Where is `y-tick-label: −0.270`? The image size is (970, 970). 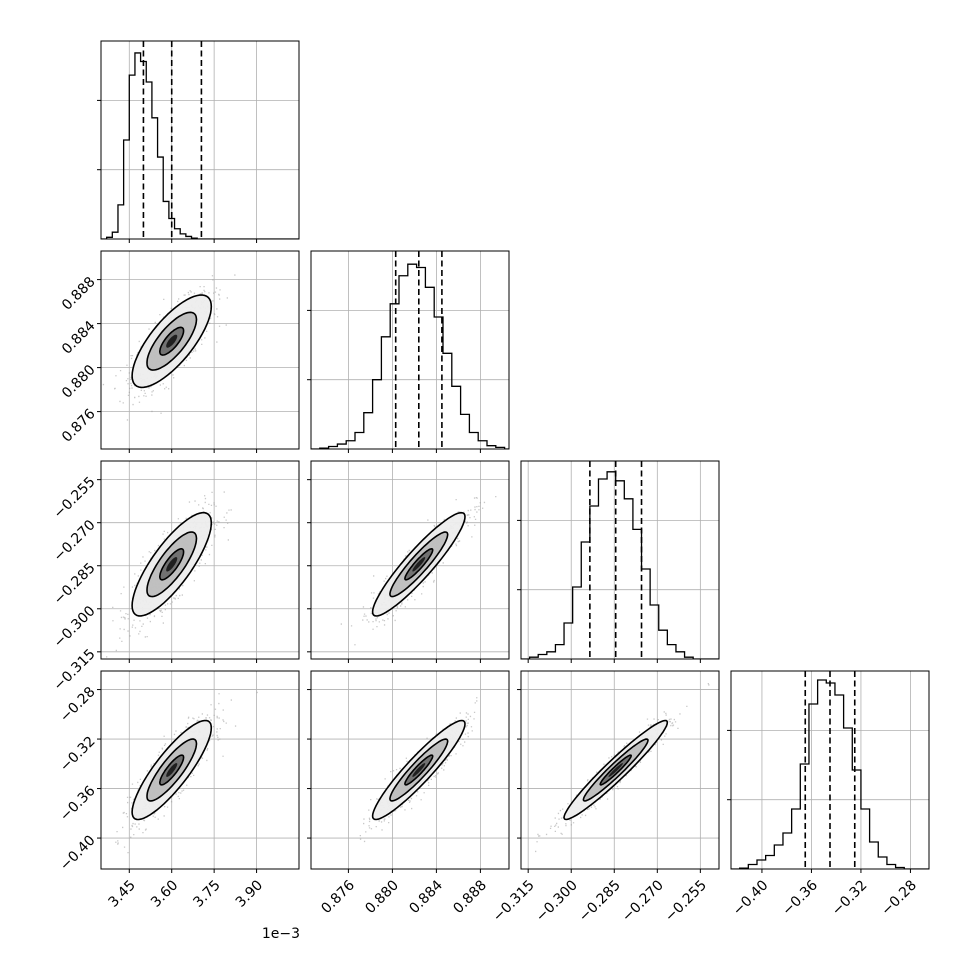
y-tick-label: −0.270 is located at coordinates (75, 541).